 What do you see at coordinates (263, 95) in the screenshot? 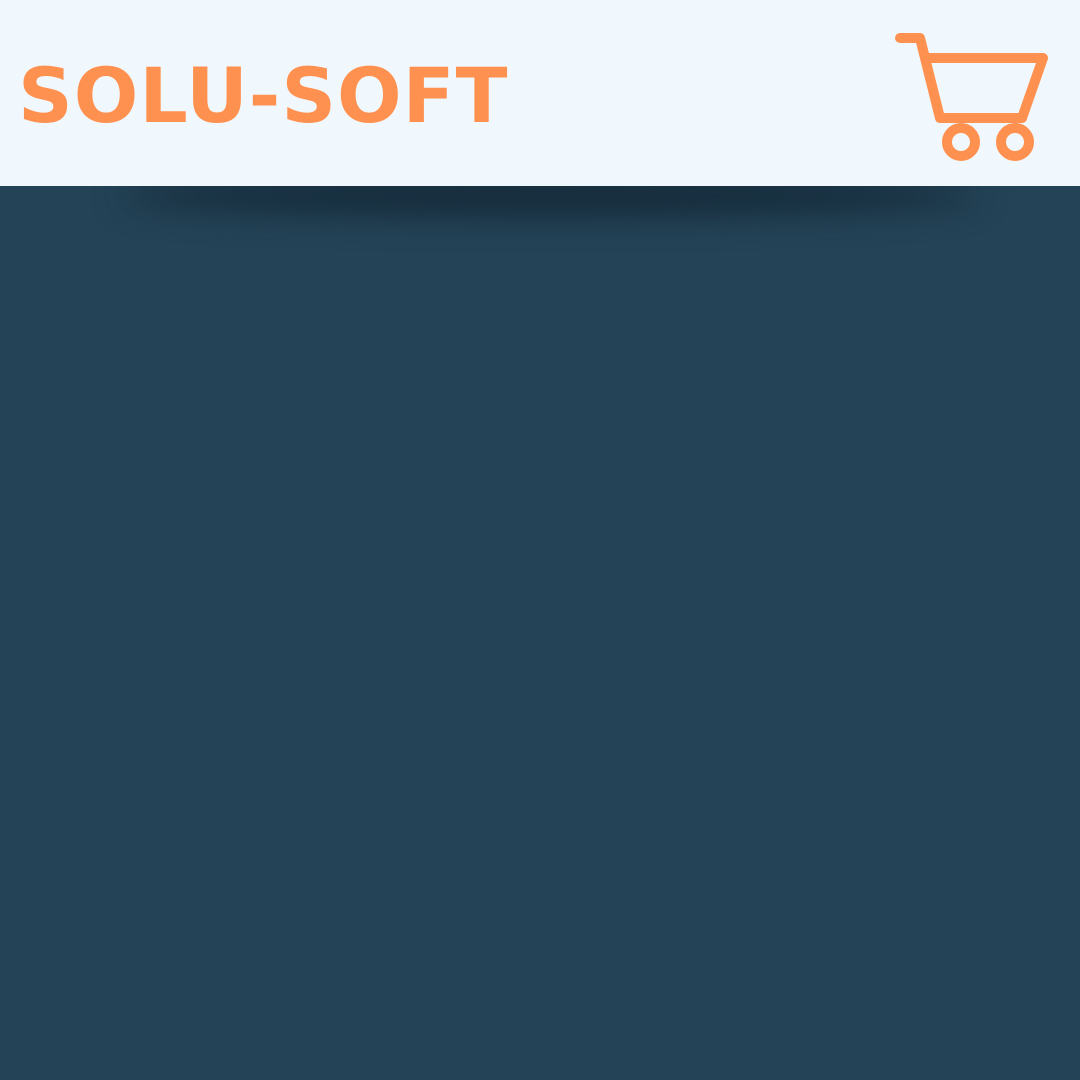
I see `brand-logo: SOLU-SOFT` at bounding box center [263, 95].